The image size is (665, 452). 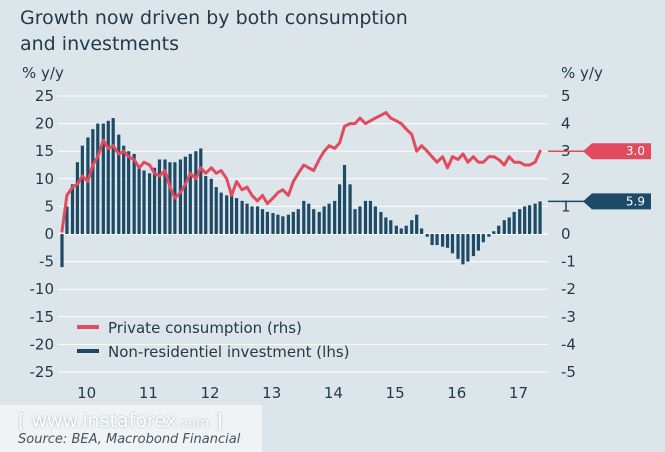 I want to click on left-axis-unit: % y/y, so click(x=43, y=73).